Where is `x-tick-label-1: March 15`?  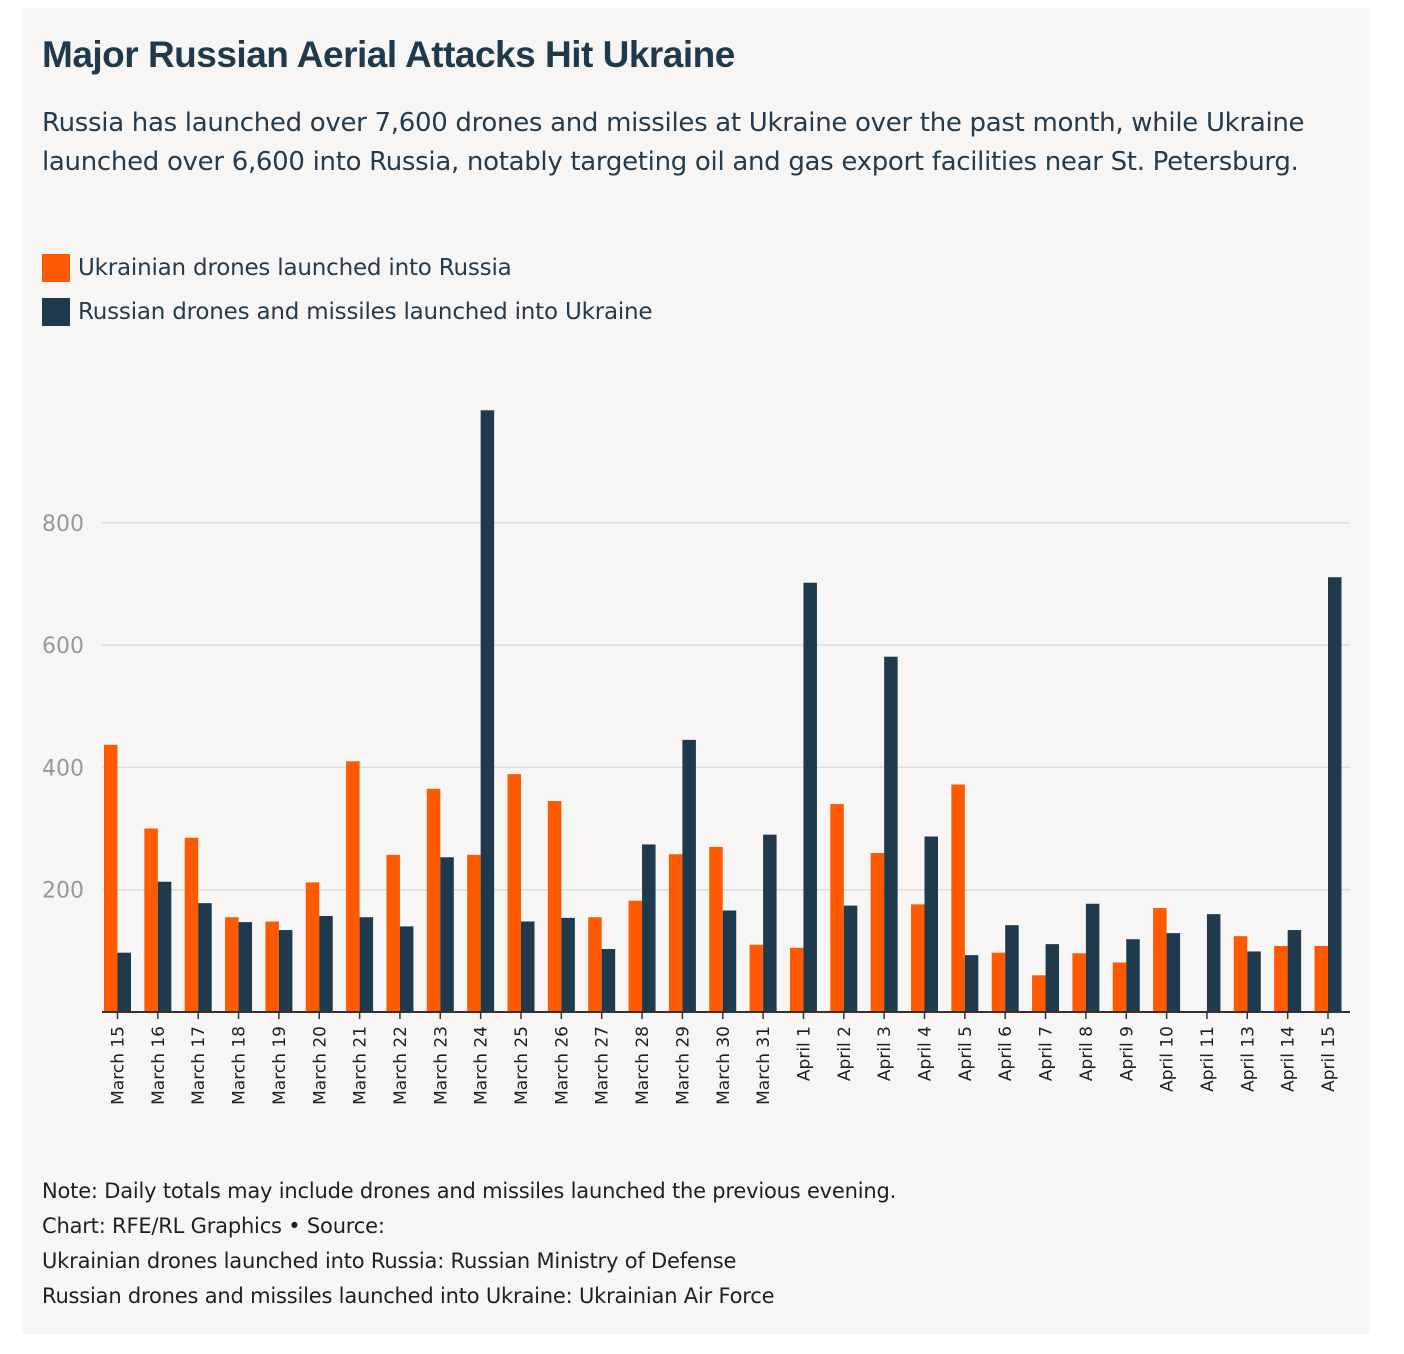
x-tick-label-1: March 15 is located at coordinates (119, 1065).